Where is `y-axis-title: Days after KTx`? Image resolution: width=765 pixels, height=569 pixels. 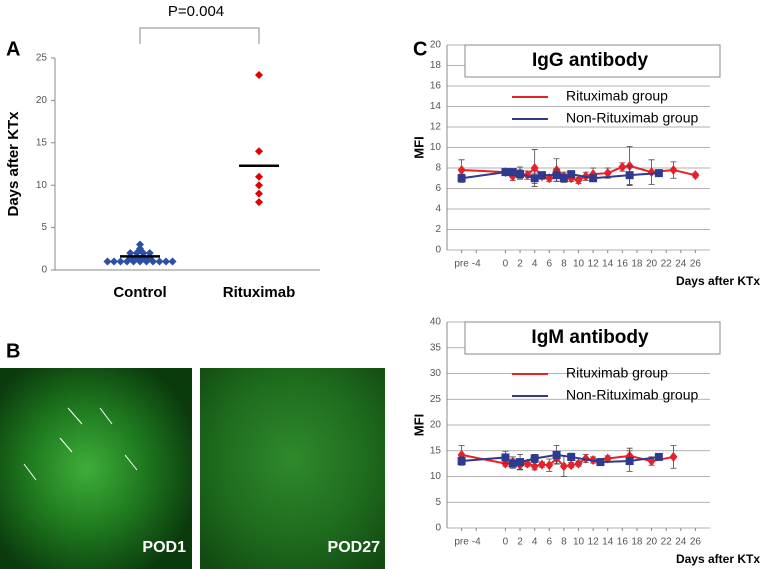
y-axis-title: Days after KTx is located at coordinates (13, 164).